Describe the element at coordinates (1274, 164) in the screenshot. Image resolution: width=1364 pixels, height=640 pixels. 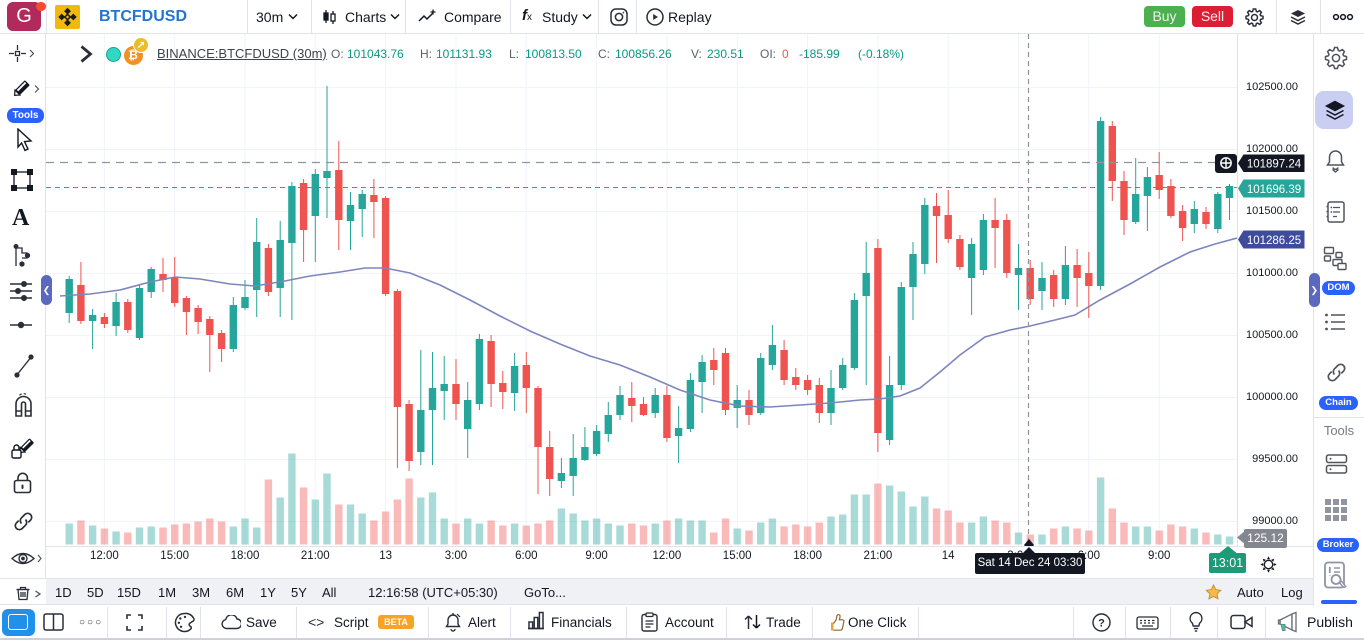
I see `svg-text: 101897.24` at that location.